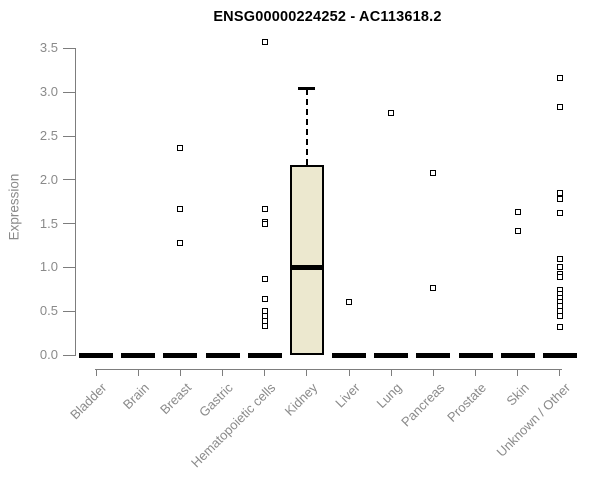 Image resolution: width=600 pixels, height=500 pixels. Describe the element at coordinates (433, 355) in the screenshot. I see `zero-bar-pancreas` at that location.